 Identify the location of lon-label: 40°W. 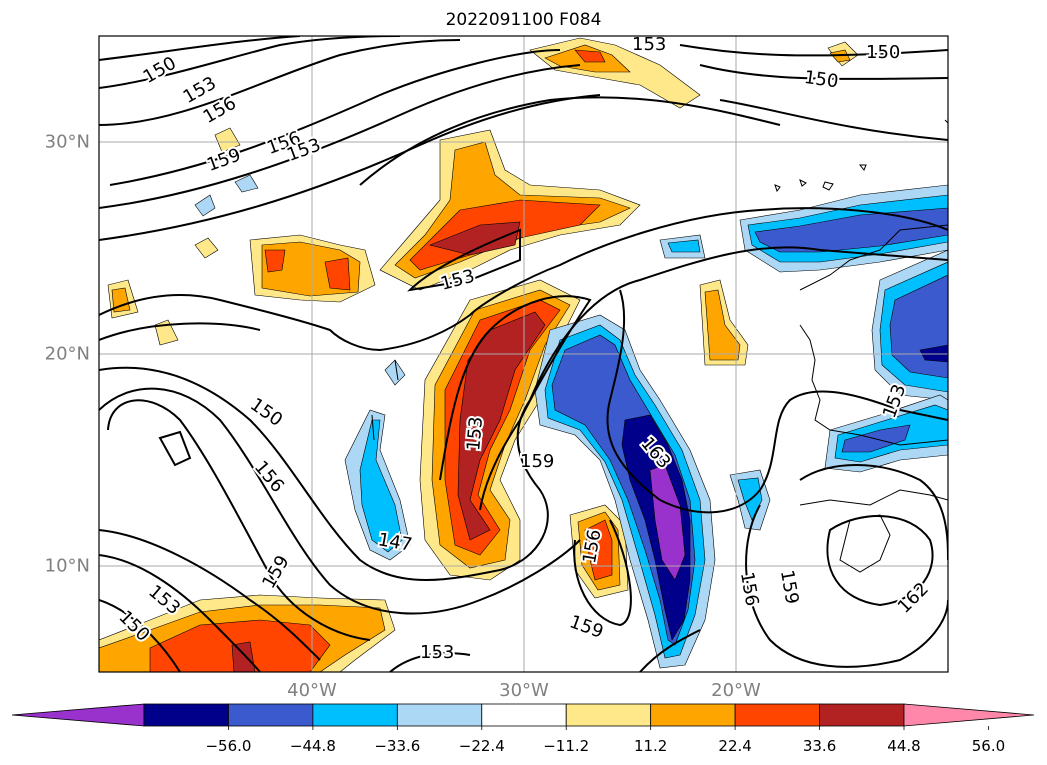
(312, 690).